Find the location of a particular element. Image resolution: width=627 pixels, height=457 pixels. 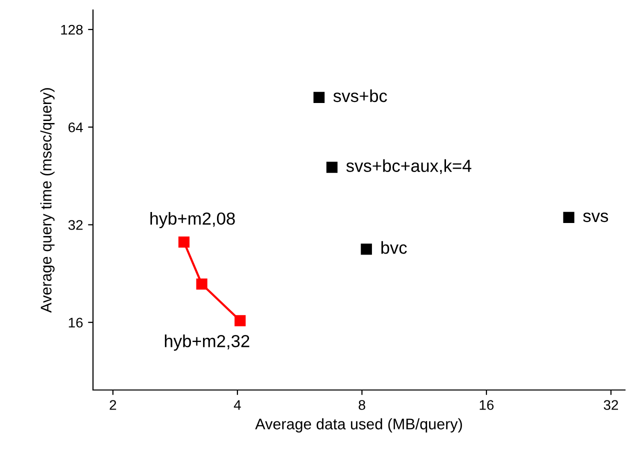

annotation: svs is located at coordinates (595, 217).